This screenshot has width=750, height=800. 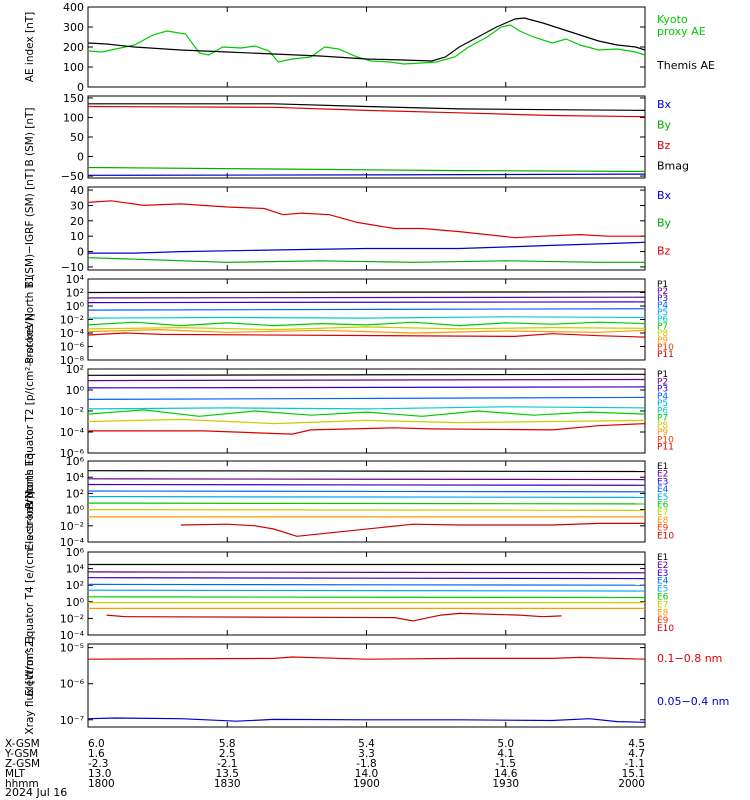 What do you see at coordinates (30, 47) in the screenshot?
I see `y-axis-label: AE index [nT]` at bounding box center [30, 47].